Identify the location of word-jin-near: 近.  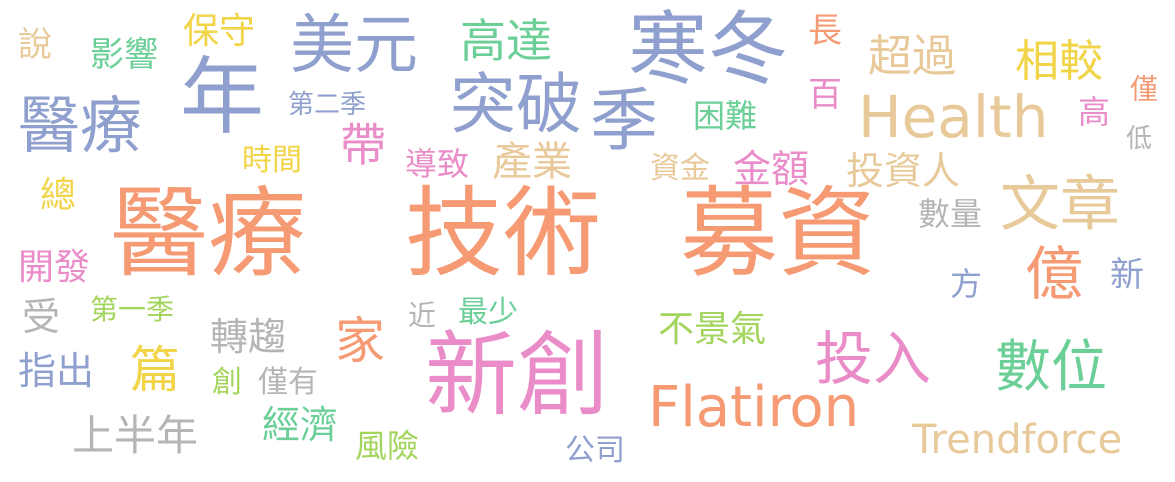
(422, 315).